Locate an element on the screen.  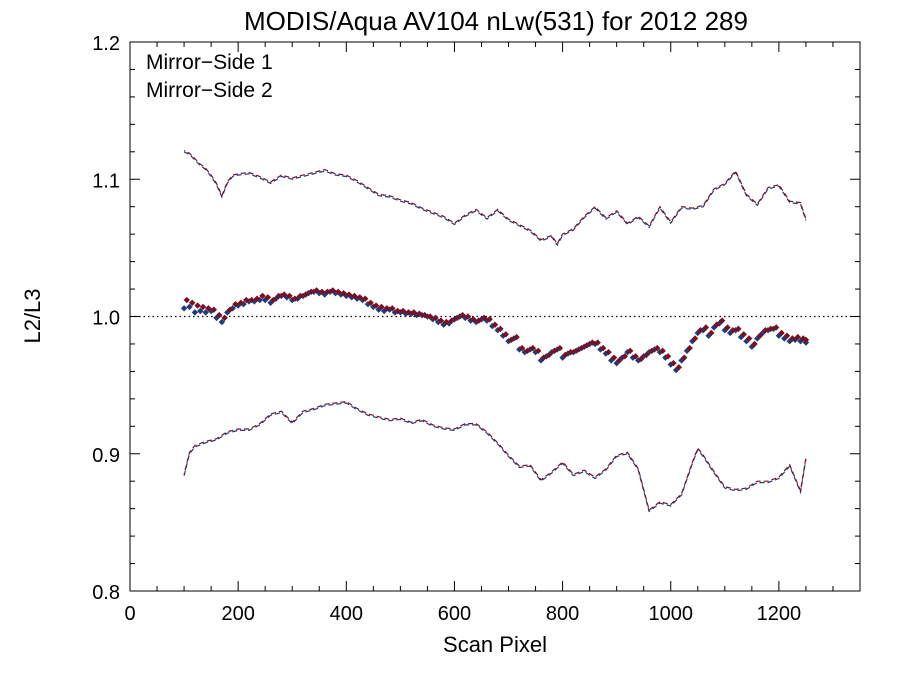
y-tick-label: 0.8 is located at coordinates (106, 593).